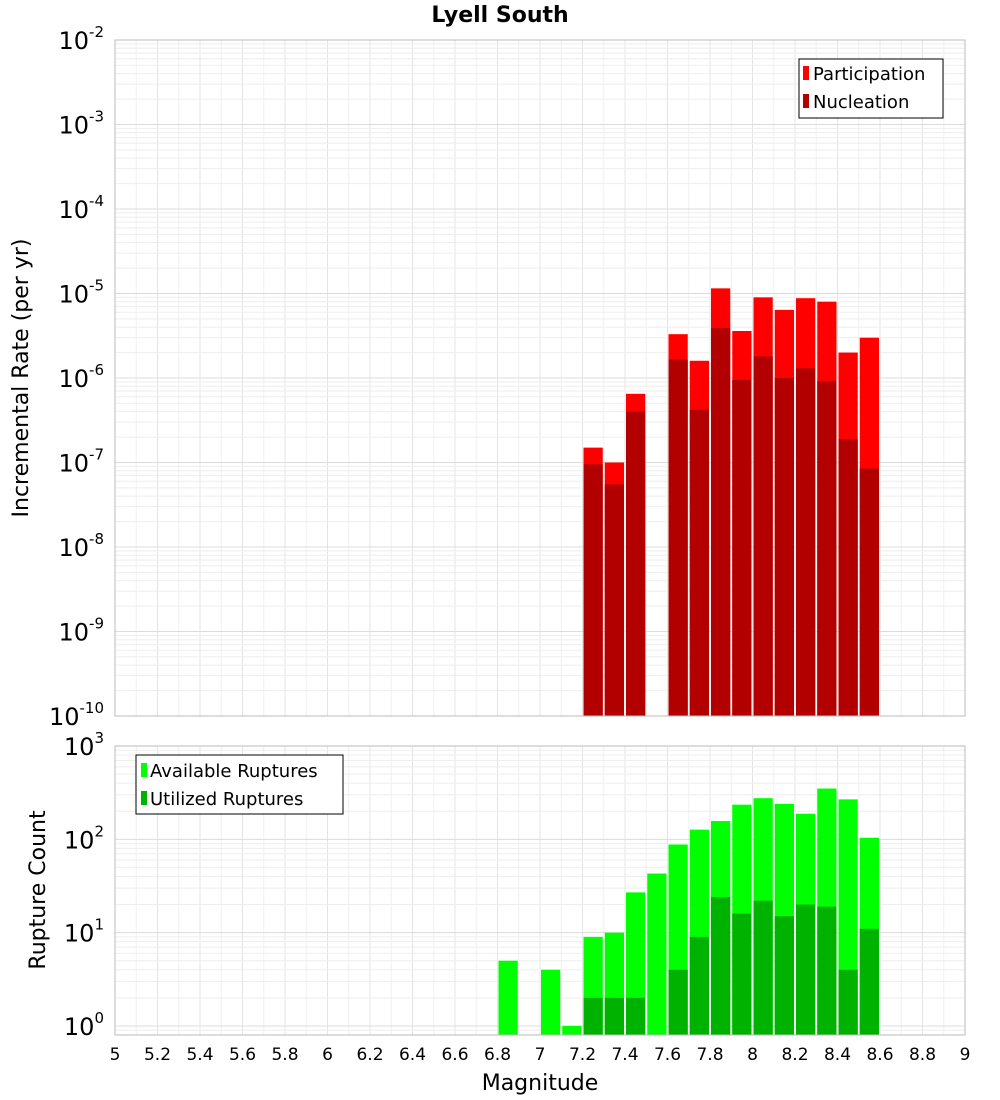  What do you see at coordinates (688, 911) in the screenshot?
I see `bottom-bars` at bounding box center [688, 911].